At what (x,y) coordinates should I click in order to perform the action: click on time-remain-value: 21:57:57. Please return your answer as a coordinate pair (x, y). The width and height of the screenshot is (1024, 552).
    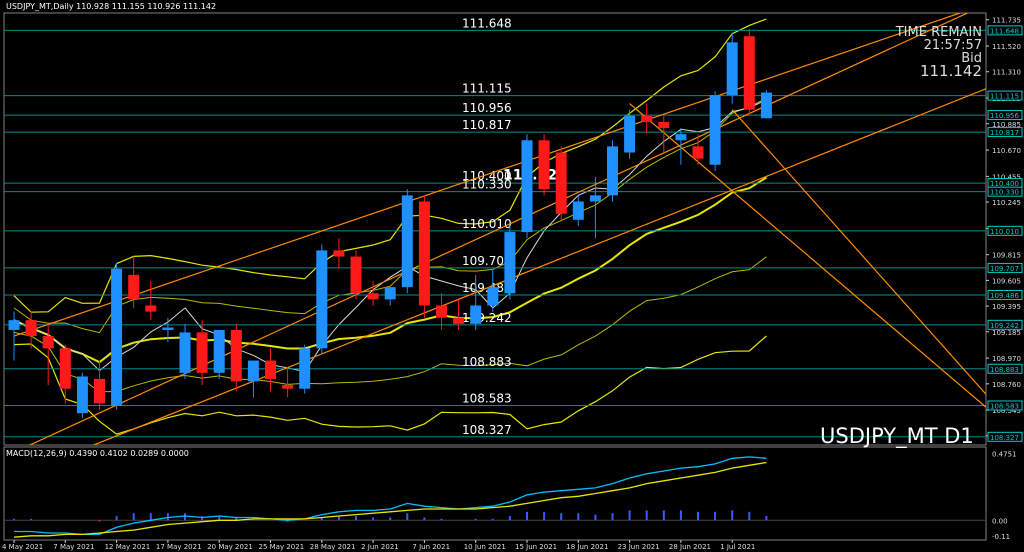
    Looking at the image, I should click on (952, 45).